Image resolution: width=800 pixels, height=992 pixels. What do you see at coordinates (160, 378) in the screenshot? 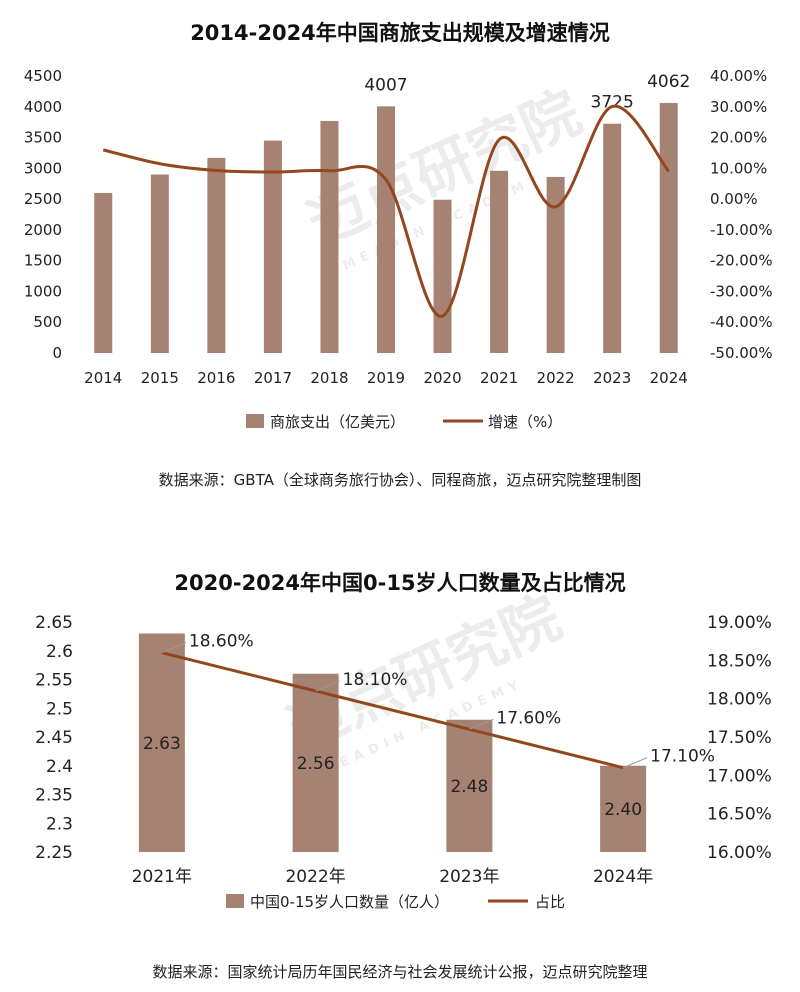
I see `chart1-category-label: 2015` at bounding box center [160, 378].